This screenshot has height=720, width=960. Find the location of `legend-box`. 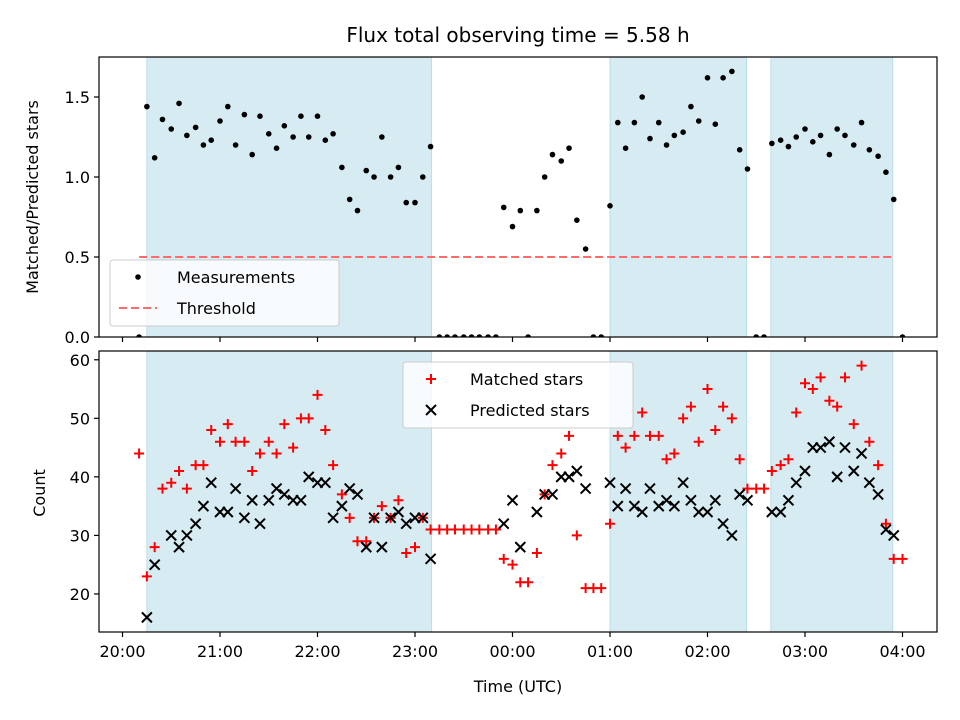

legend-box is located at coordinates (518, 395).